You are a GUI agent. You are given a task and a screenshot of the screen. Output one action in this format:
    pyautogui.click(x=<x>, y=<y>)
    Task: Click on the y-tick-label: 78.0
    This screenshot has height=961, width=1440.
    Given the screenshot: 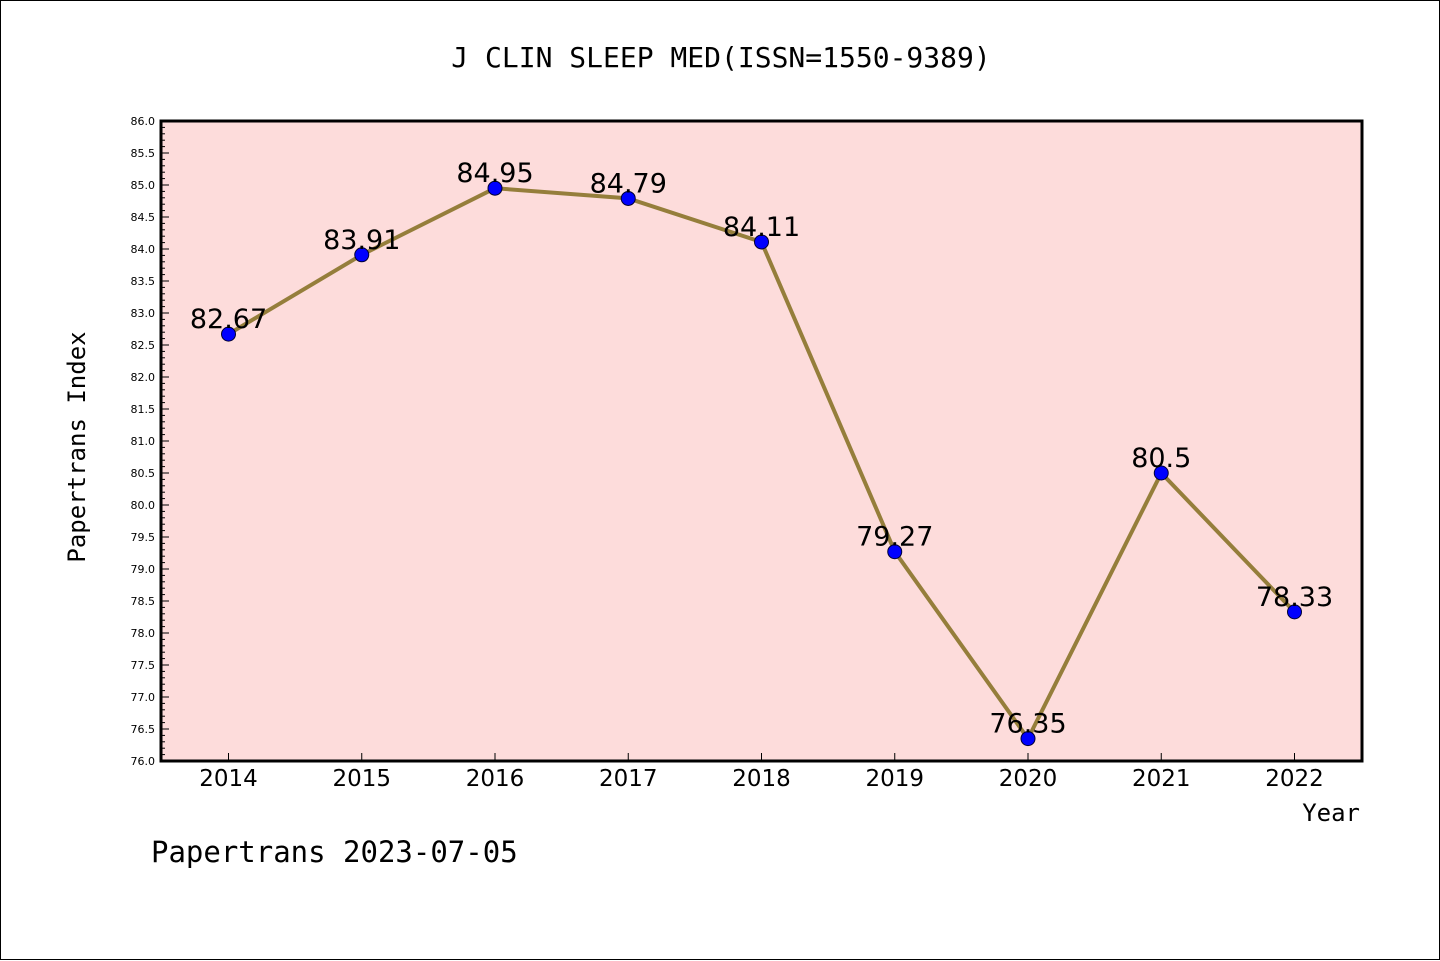 What is the action you would take?
    pyautogui.click(x=143, y=633)
    